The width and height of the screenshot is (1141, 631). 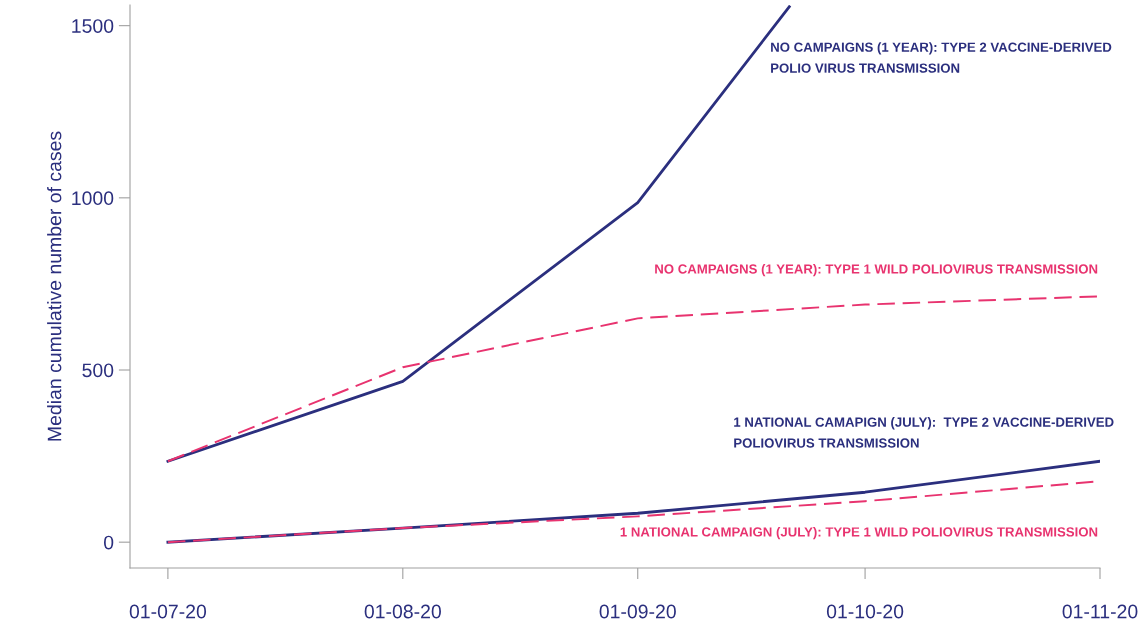 What do you see at coordinates (402, 611) in the screenshot?
I see `x-tick-label: 01-08-20` at bounding box center [402, 611].